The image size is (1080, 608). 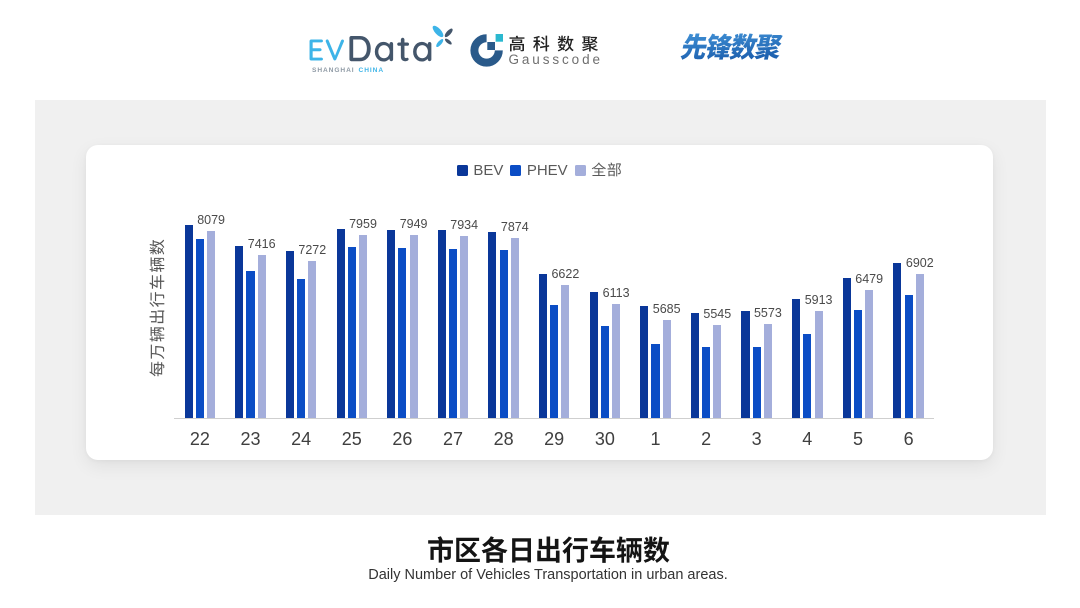 I want to click on evdata-text-data, so click(x=390, y=49).